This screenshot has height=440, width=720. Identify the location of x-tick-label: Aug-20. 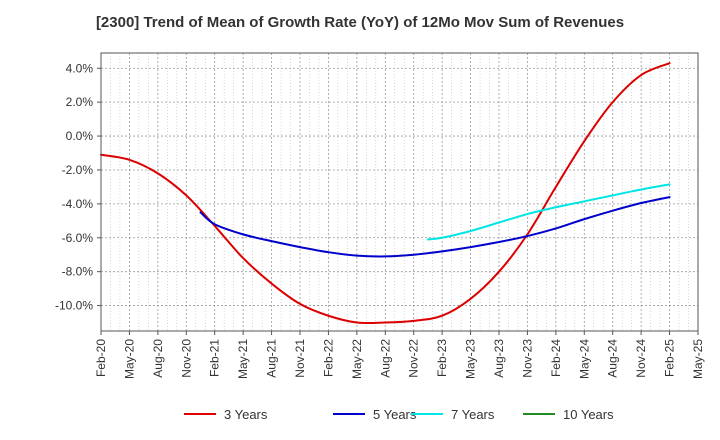
(158, 358).